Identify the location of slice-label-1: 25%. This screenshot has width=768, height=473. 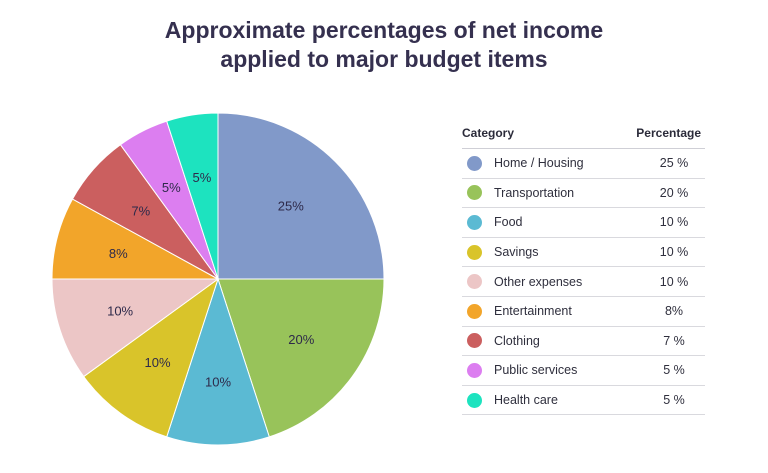
(291, 206).